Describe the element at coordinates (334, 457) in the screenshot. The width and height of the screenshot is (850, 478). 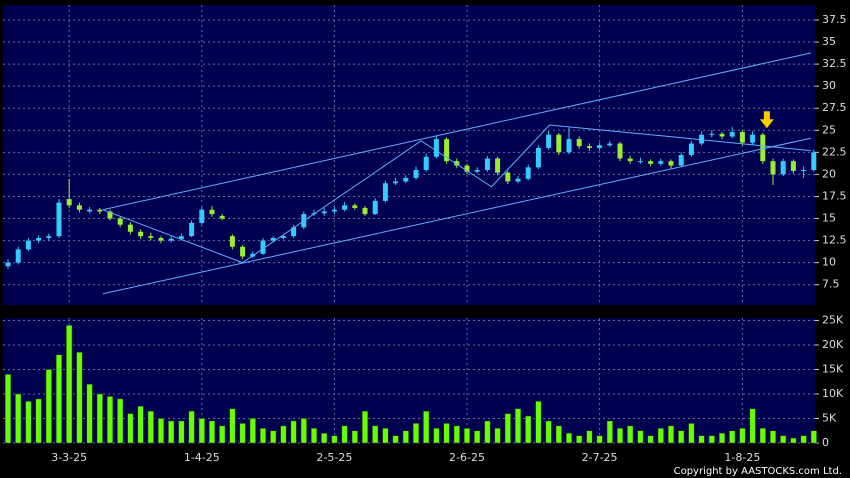
I see `x-tick-label: 2-5-25` at that location.